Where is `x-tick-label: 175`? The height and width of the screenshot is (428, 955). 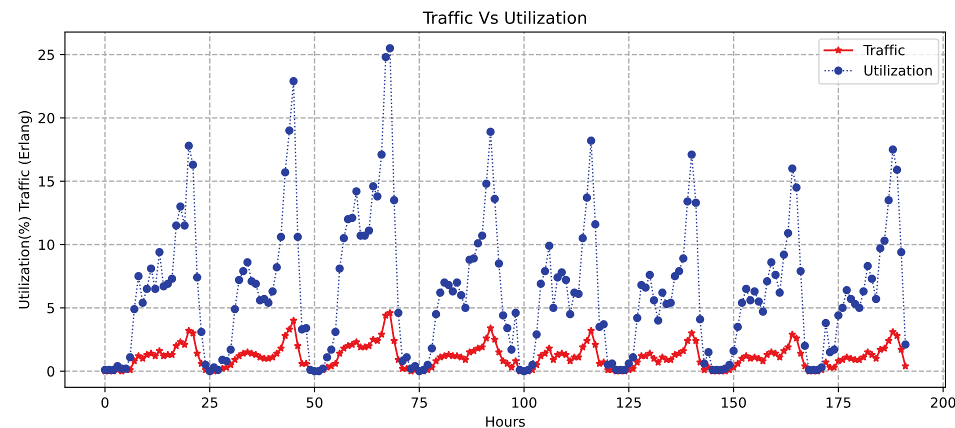 x-tick-label: 175 is located at coordinates (838, 402).